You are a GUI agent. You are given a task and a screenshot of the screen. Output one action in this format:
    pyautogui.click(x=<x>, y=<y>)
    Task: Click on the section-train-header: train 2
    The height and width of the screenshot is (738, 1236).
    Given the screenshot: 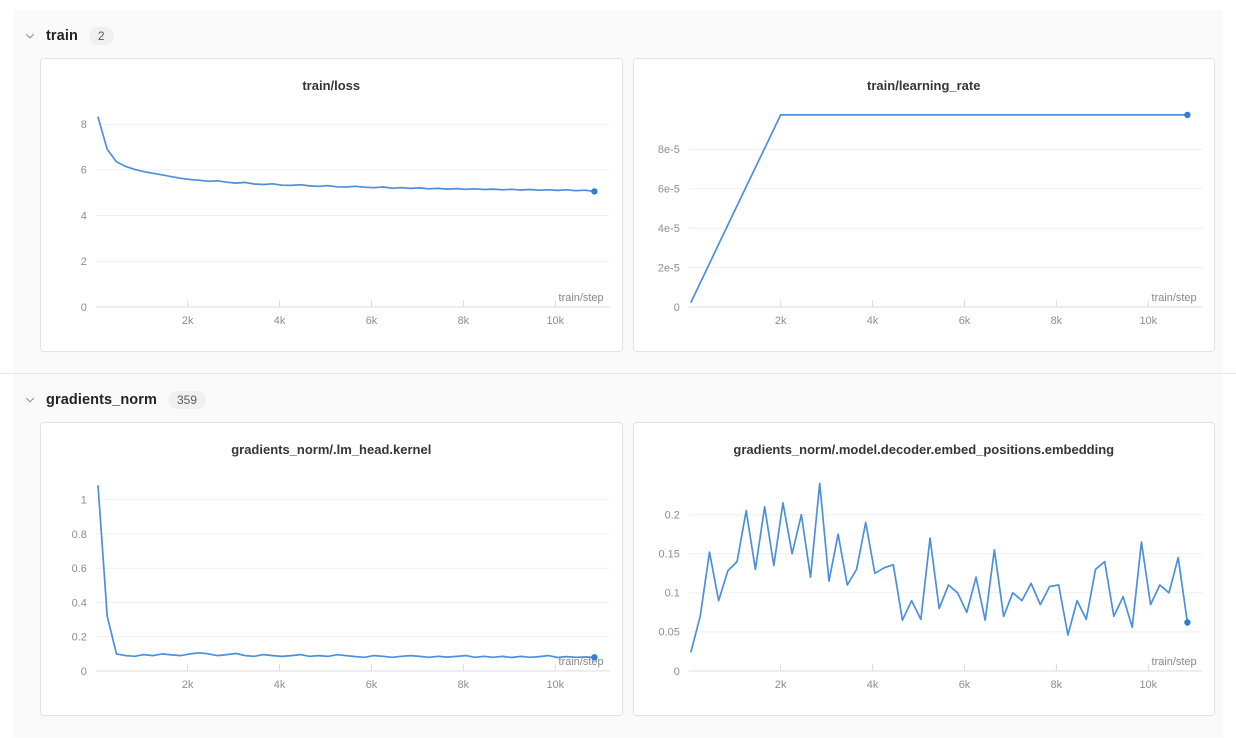 What is the action you would take?
    pyautogui.click(x=619, y=36)
    